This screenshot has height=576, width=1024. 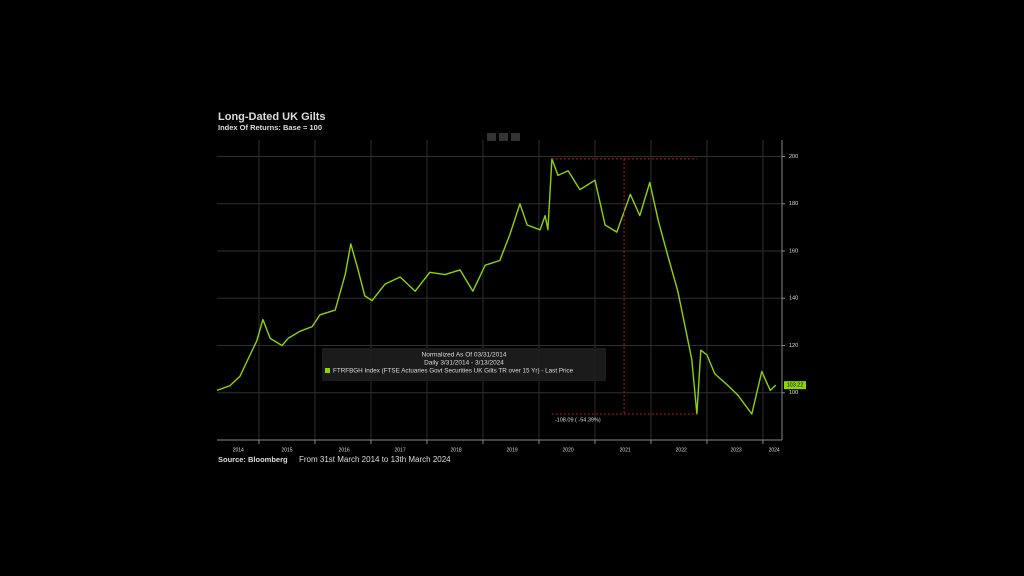 What do you see at coordinates (793, 299) in the screenshot?
I see `y-tick-label: 140` at bounding box center [793, 299].